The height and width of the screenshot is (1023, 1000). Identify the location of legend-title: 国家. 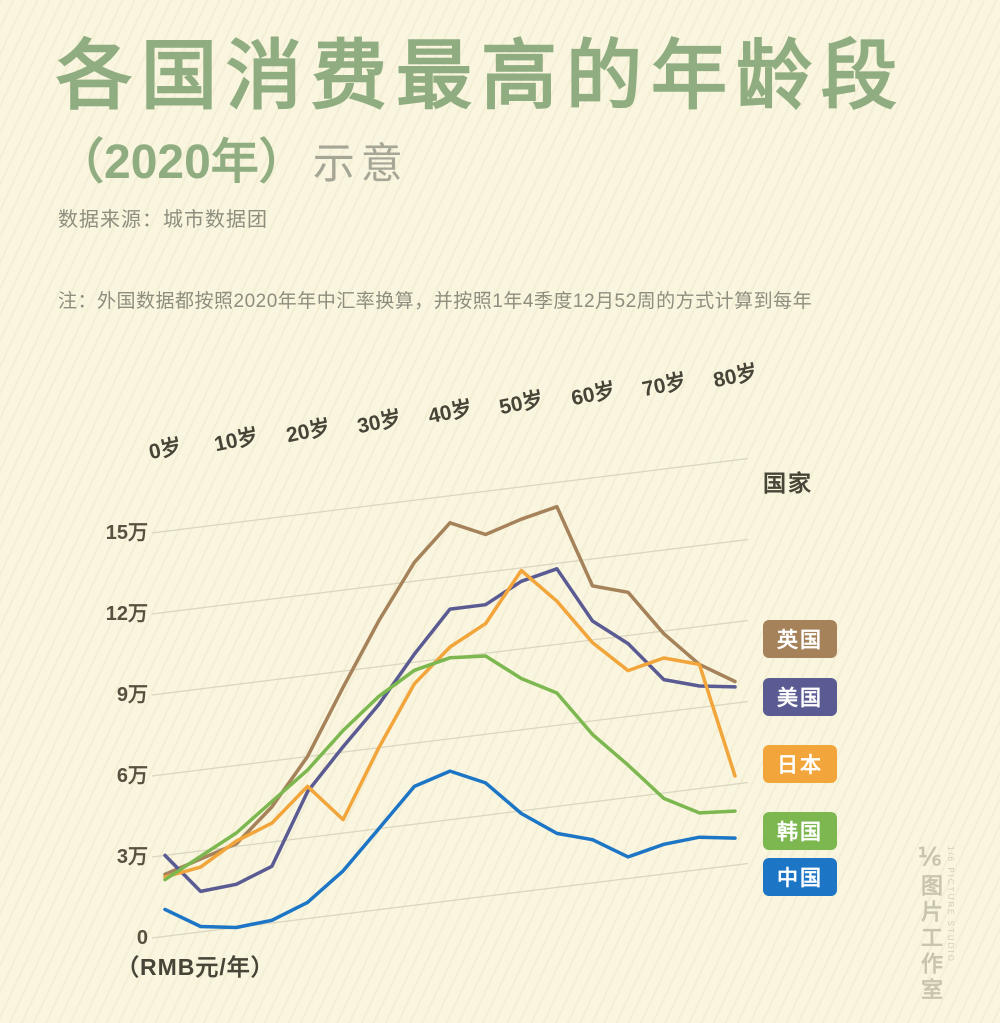
(788, 483).